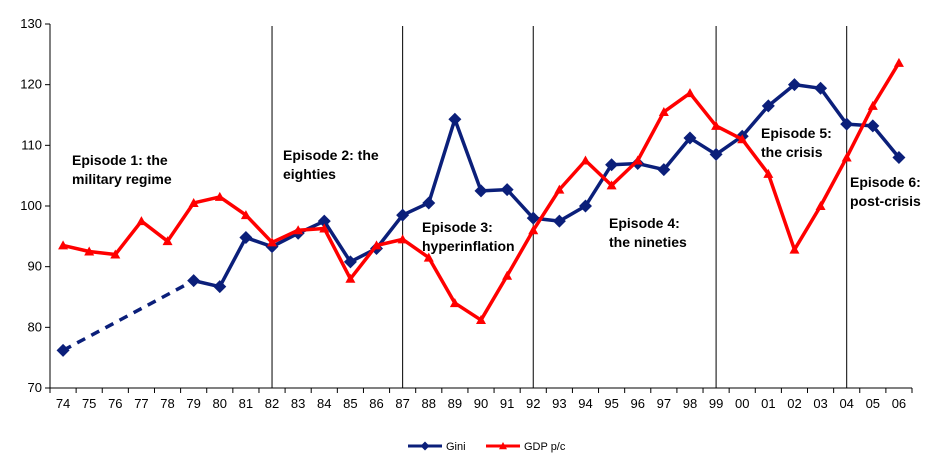 The image size is (948, 462). I want to click on episode-label-line: hyperinflation, so click(468, 246).